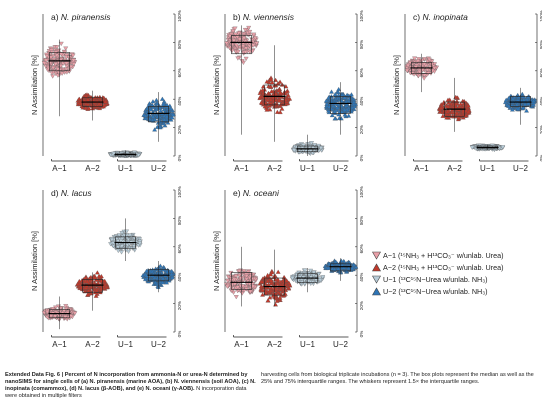  I want to click on legend-label-a2: A−2 (¹⁵NH₃ + H¹³CO₃⁻ w/unlab. Urea), so click(443, 267).